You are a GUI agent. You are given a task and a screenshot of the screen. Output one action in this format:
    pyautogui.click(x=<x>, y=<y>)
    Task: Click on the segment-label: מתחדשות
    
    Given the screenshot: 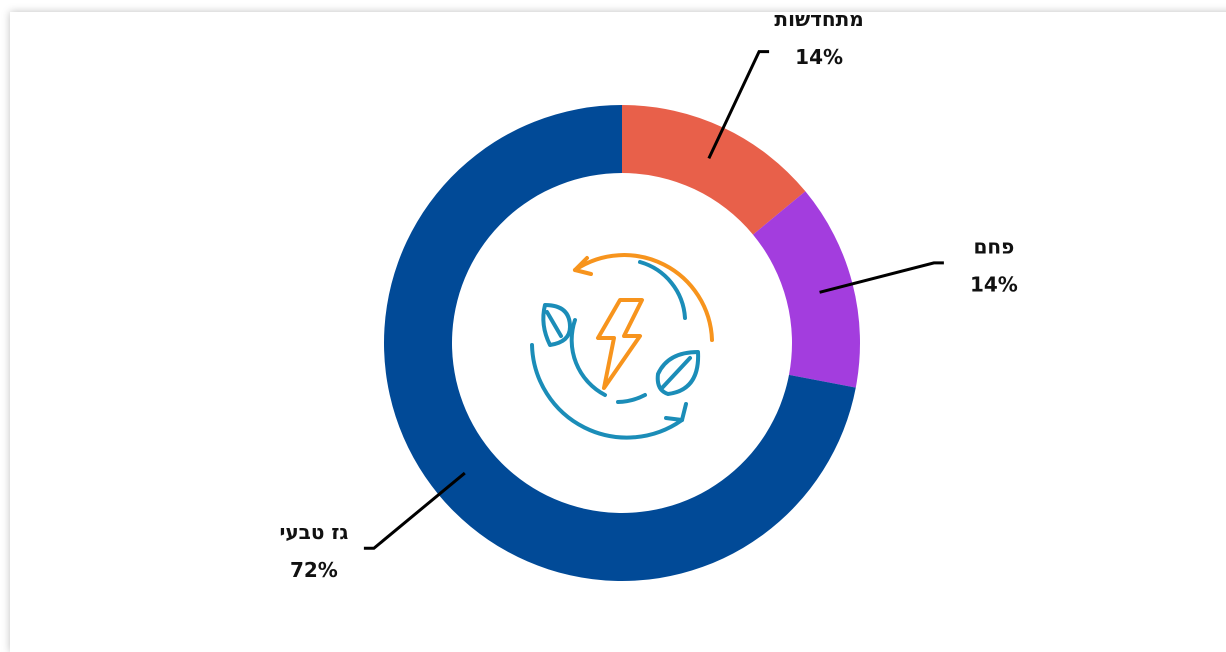 What is the action you would take?
    pyautogui.click(x=818, y=19)
    